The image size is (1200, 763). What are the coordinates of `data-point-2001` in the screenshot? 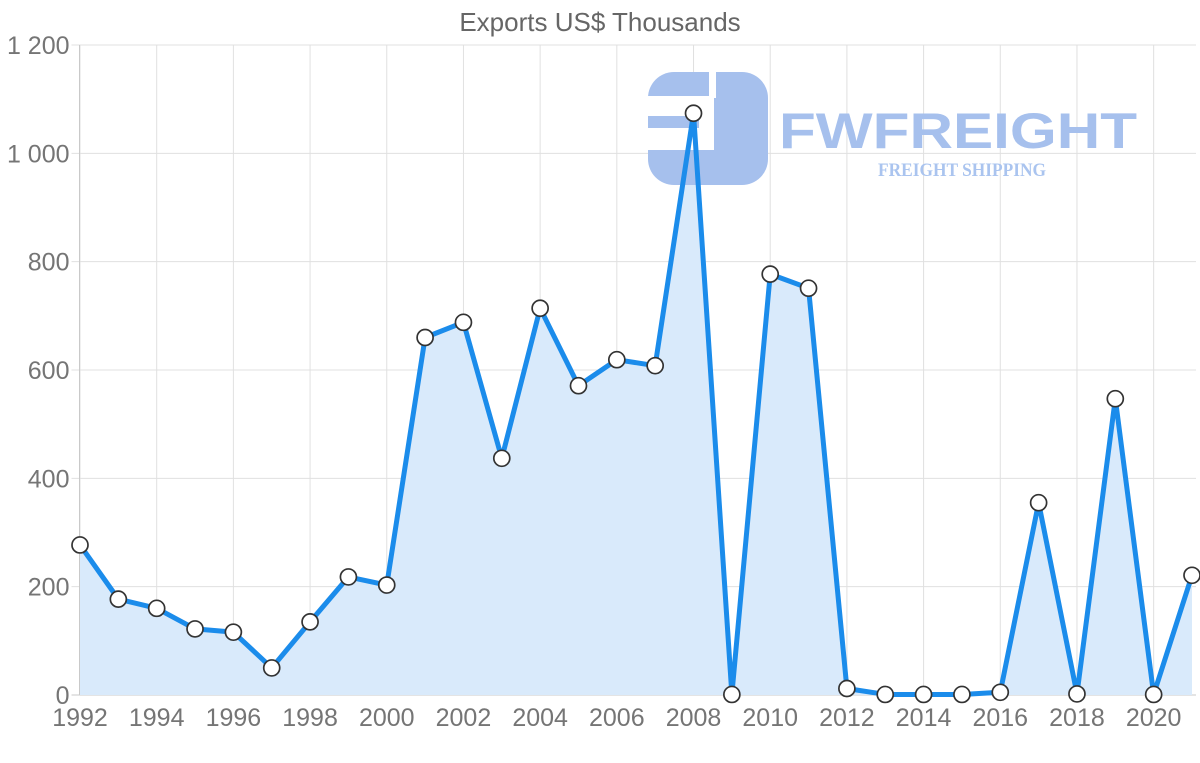 It's located at (425, 337).